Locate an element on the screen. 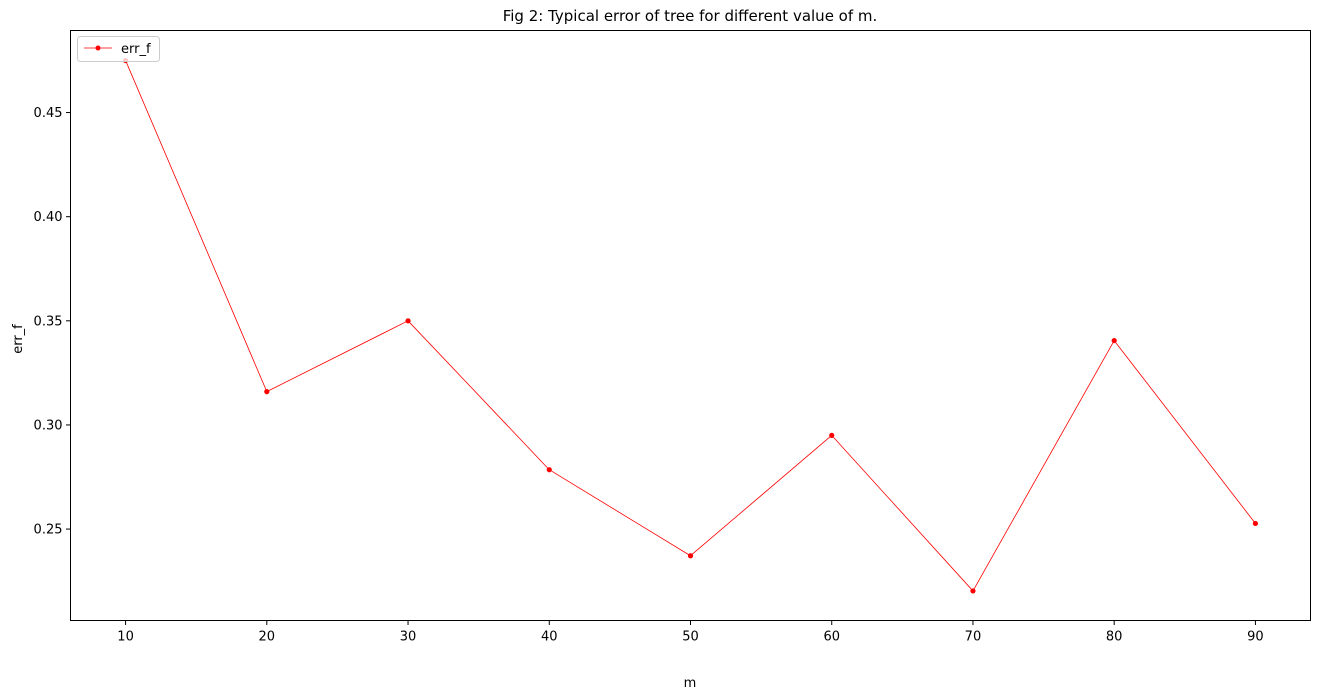  x-tick-label: 70 is located at coordinates (973, 637).